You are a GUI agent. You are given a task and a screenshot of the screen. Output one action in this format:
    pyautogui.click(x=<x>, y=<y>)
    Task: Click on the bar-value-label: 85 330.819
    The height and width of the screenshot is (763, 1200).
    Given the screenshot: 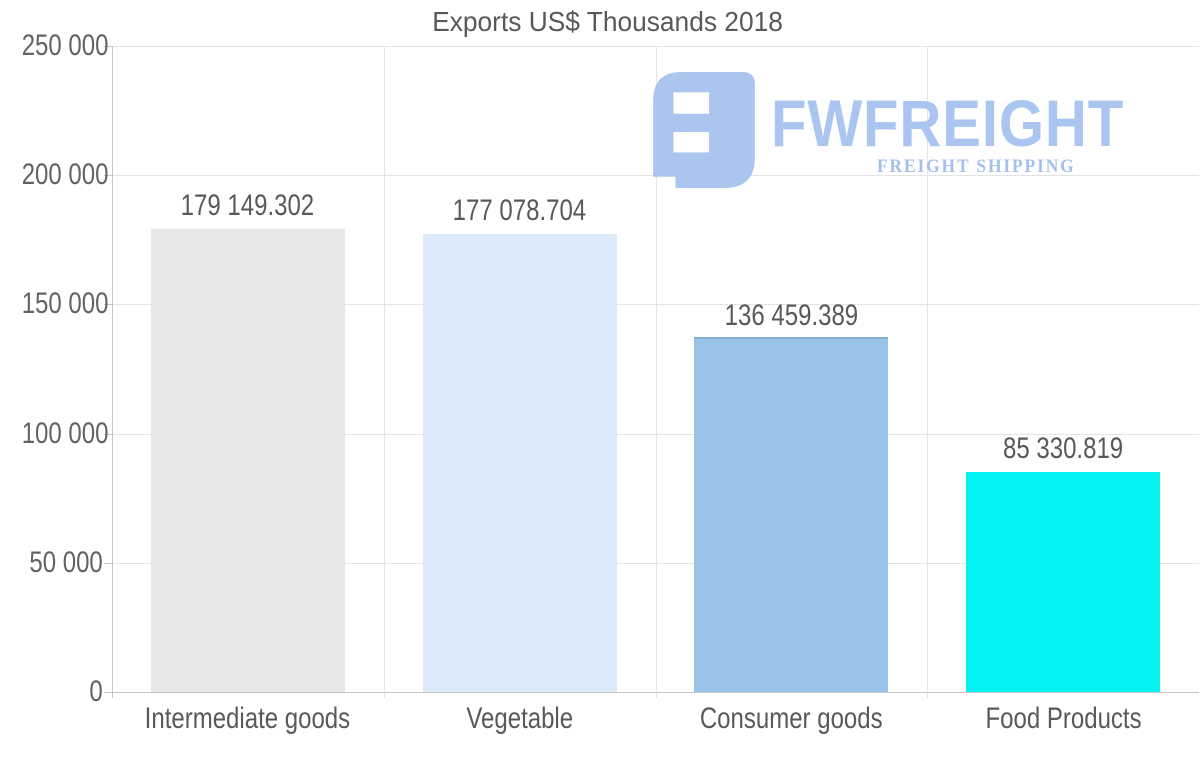 What is the action you would take?
    pyautogui.click(x=1061, y=448)
    